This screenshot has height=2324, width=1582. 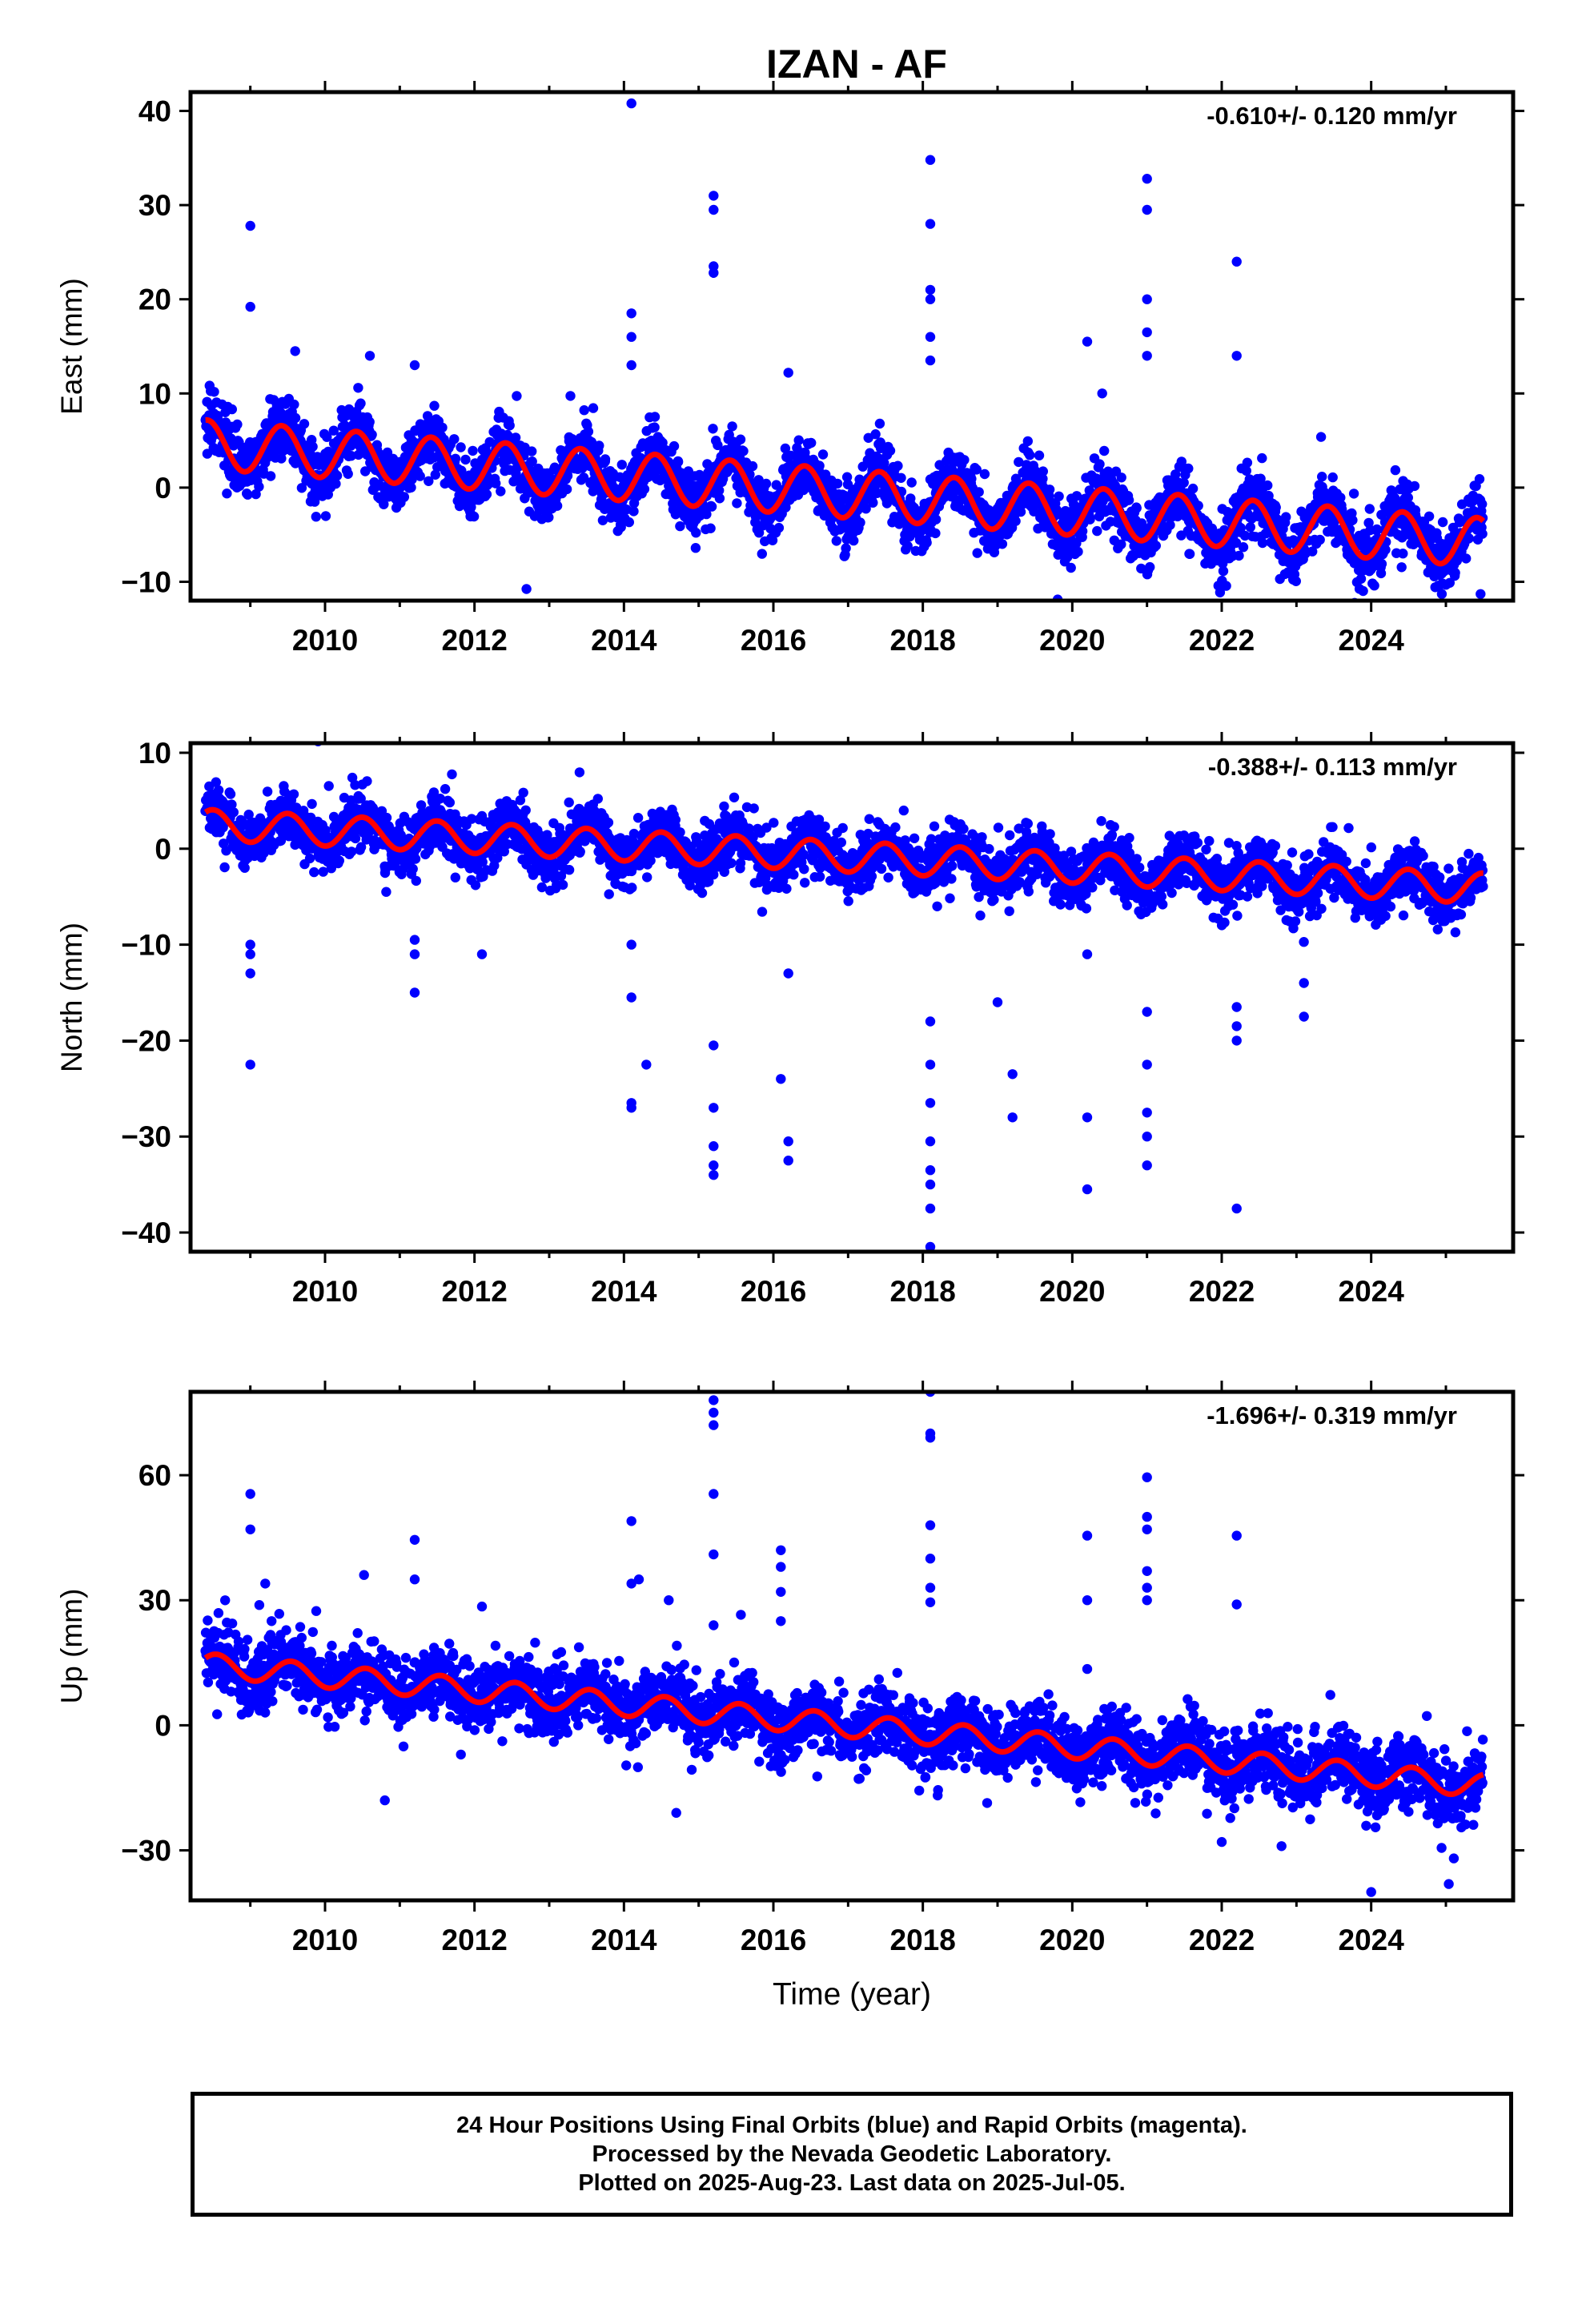 I want to click on east-x-tick-label: 2016, so click(x=773, y=640).